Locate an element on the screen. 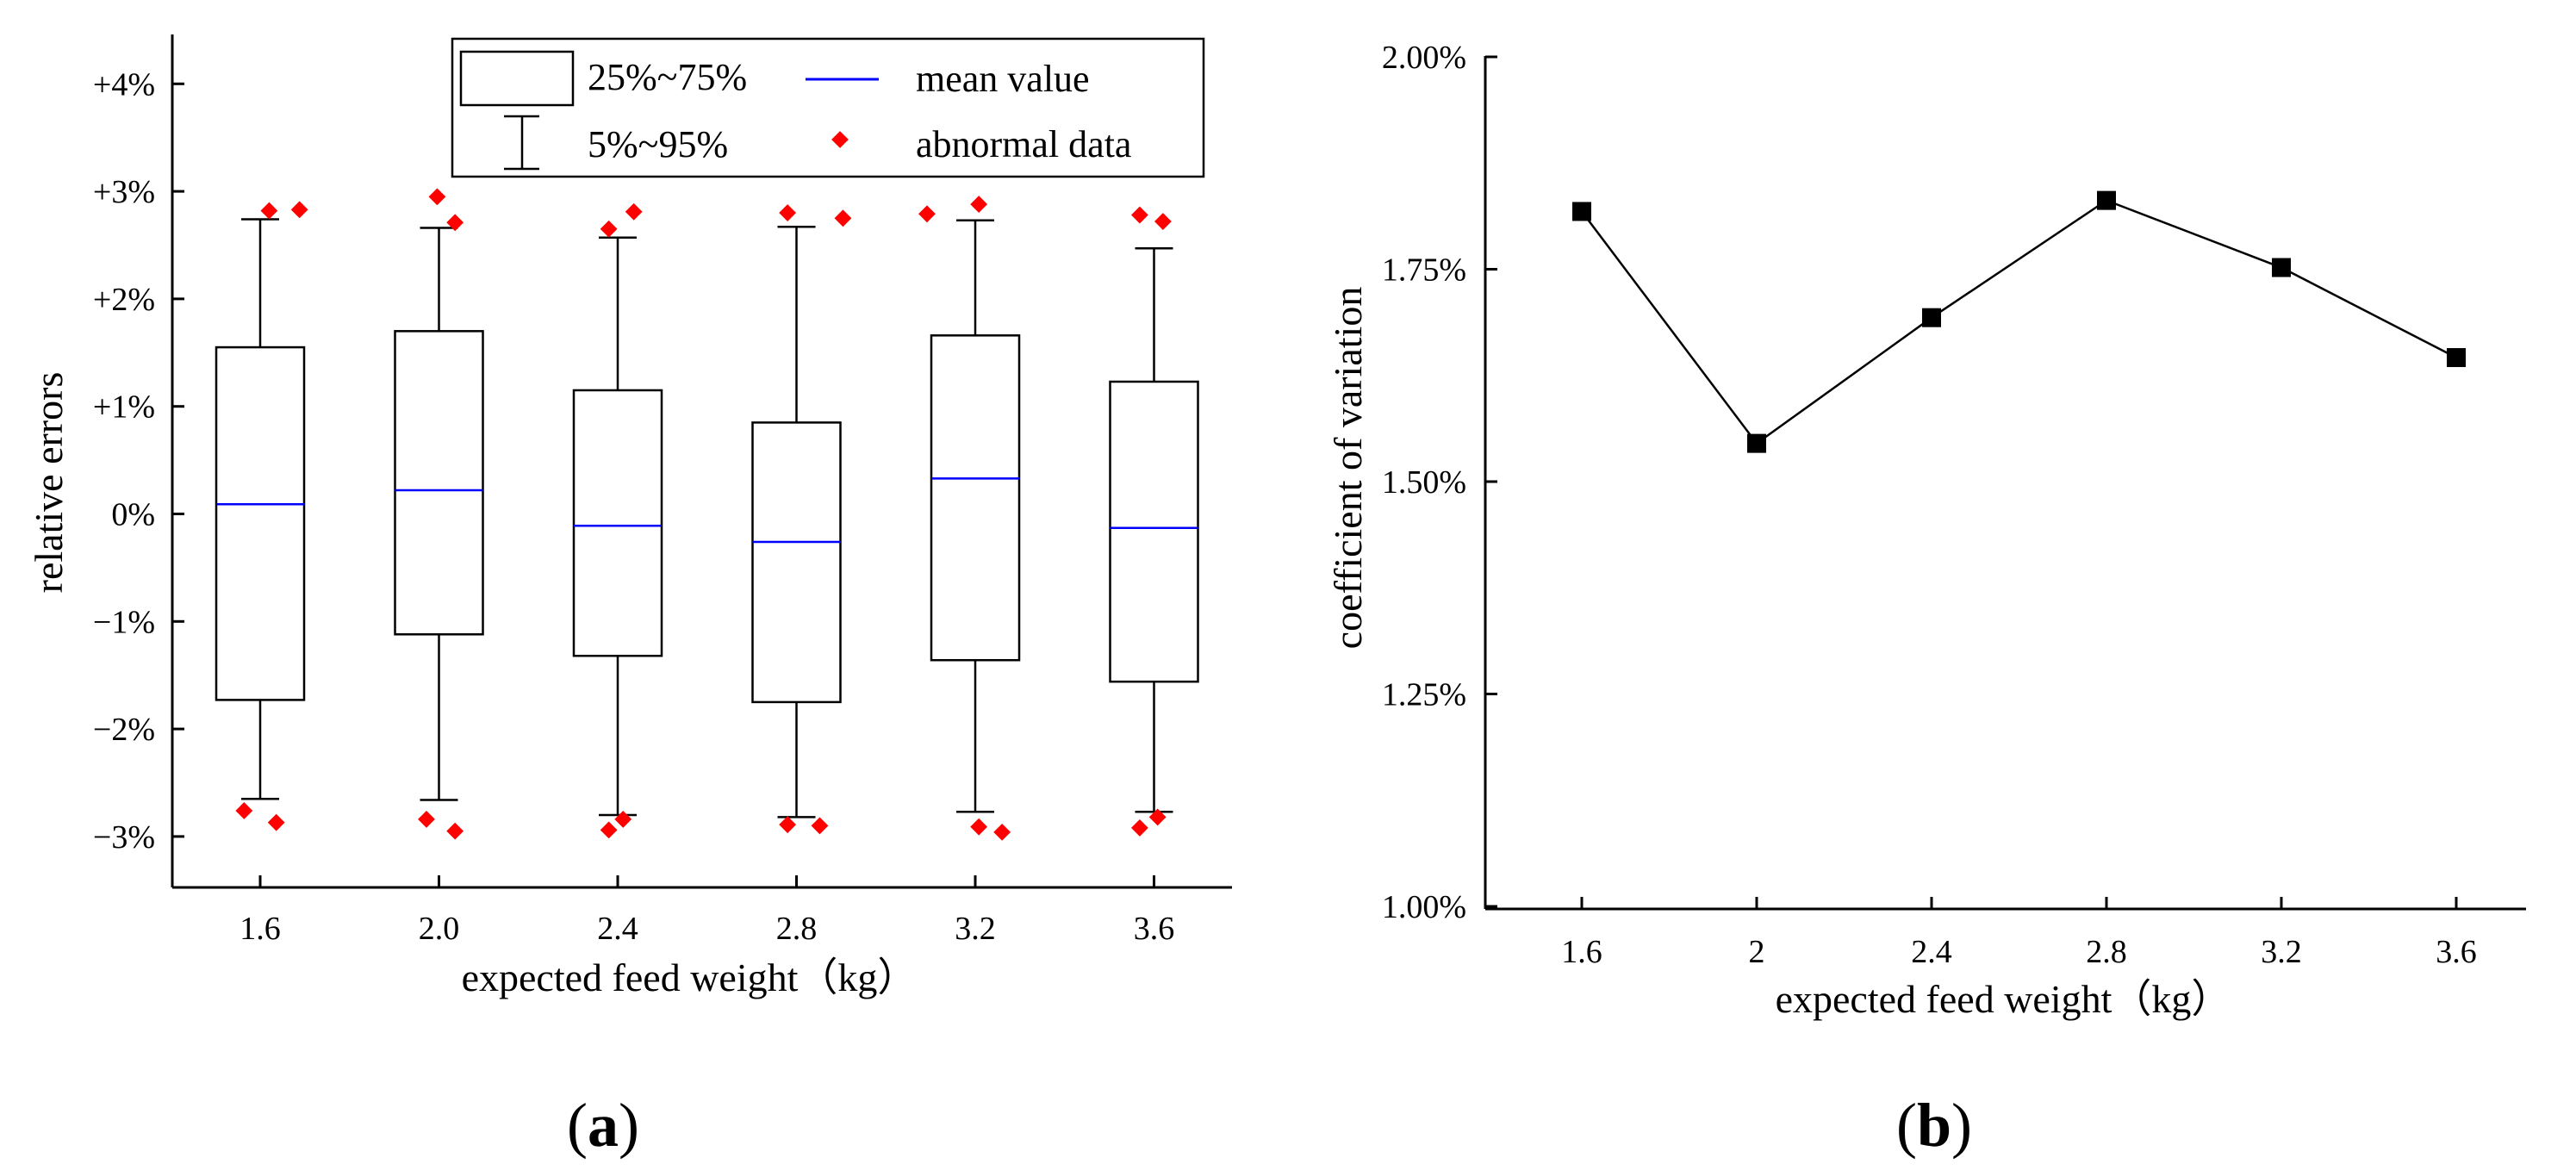 This screenshot has height=1170, width=2576. b-y-tick-label: 1.00% is located at coordinates (1424, 907).